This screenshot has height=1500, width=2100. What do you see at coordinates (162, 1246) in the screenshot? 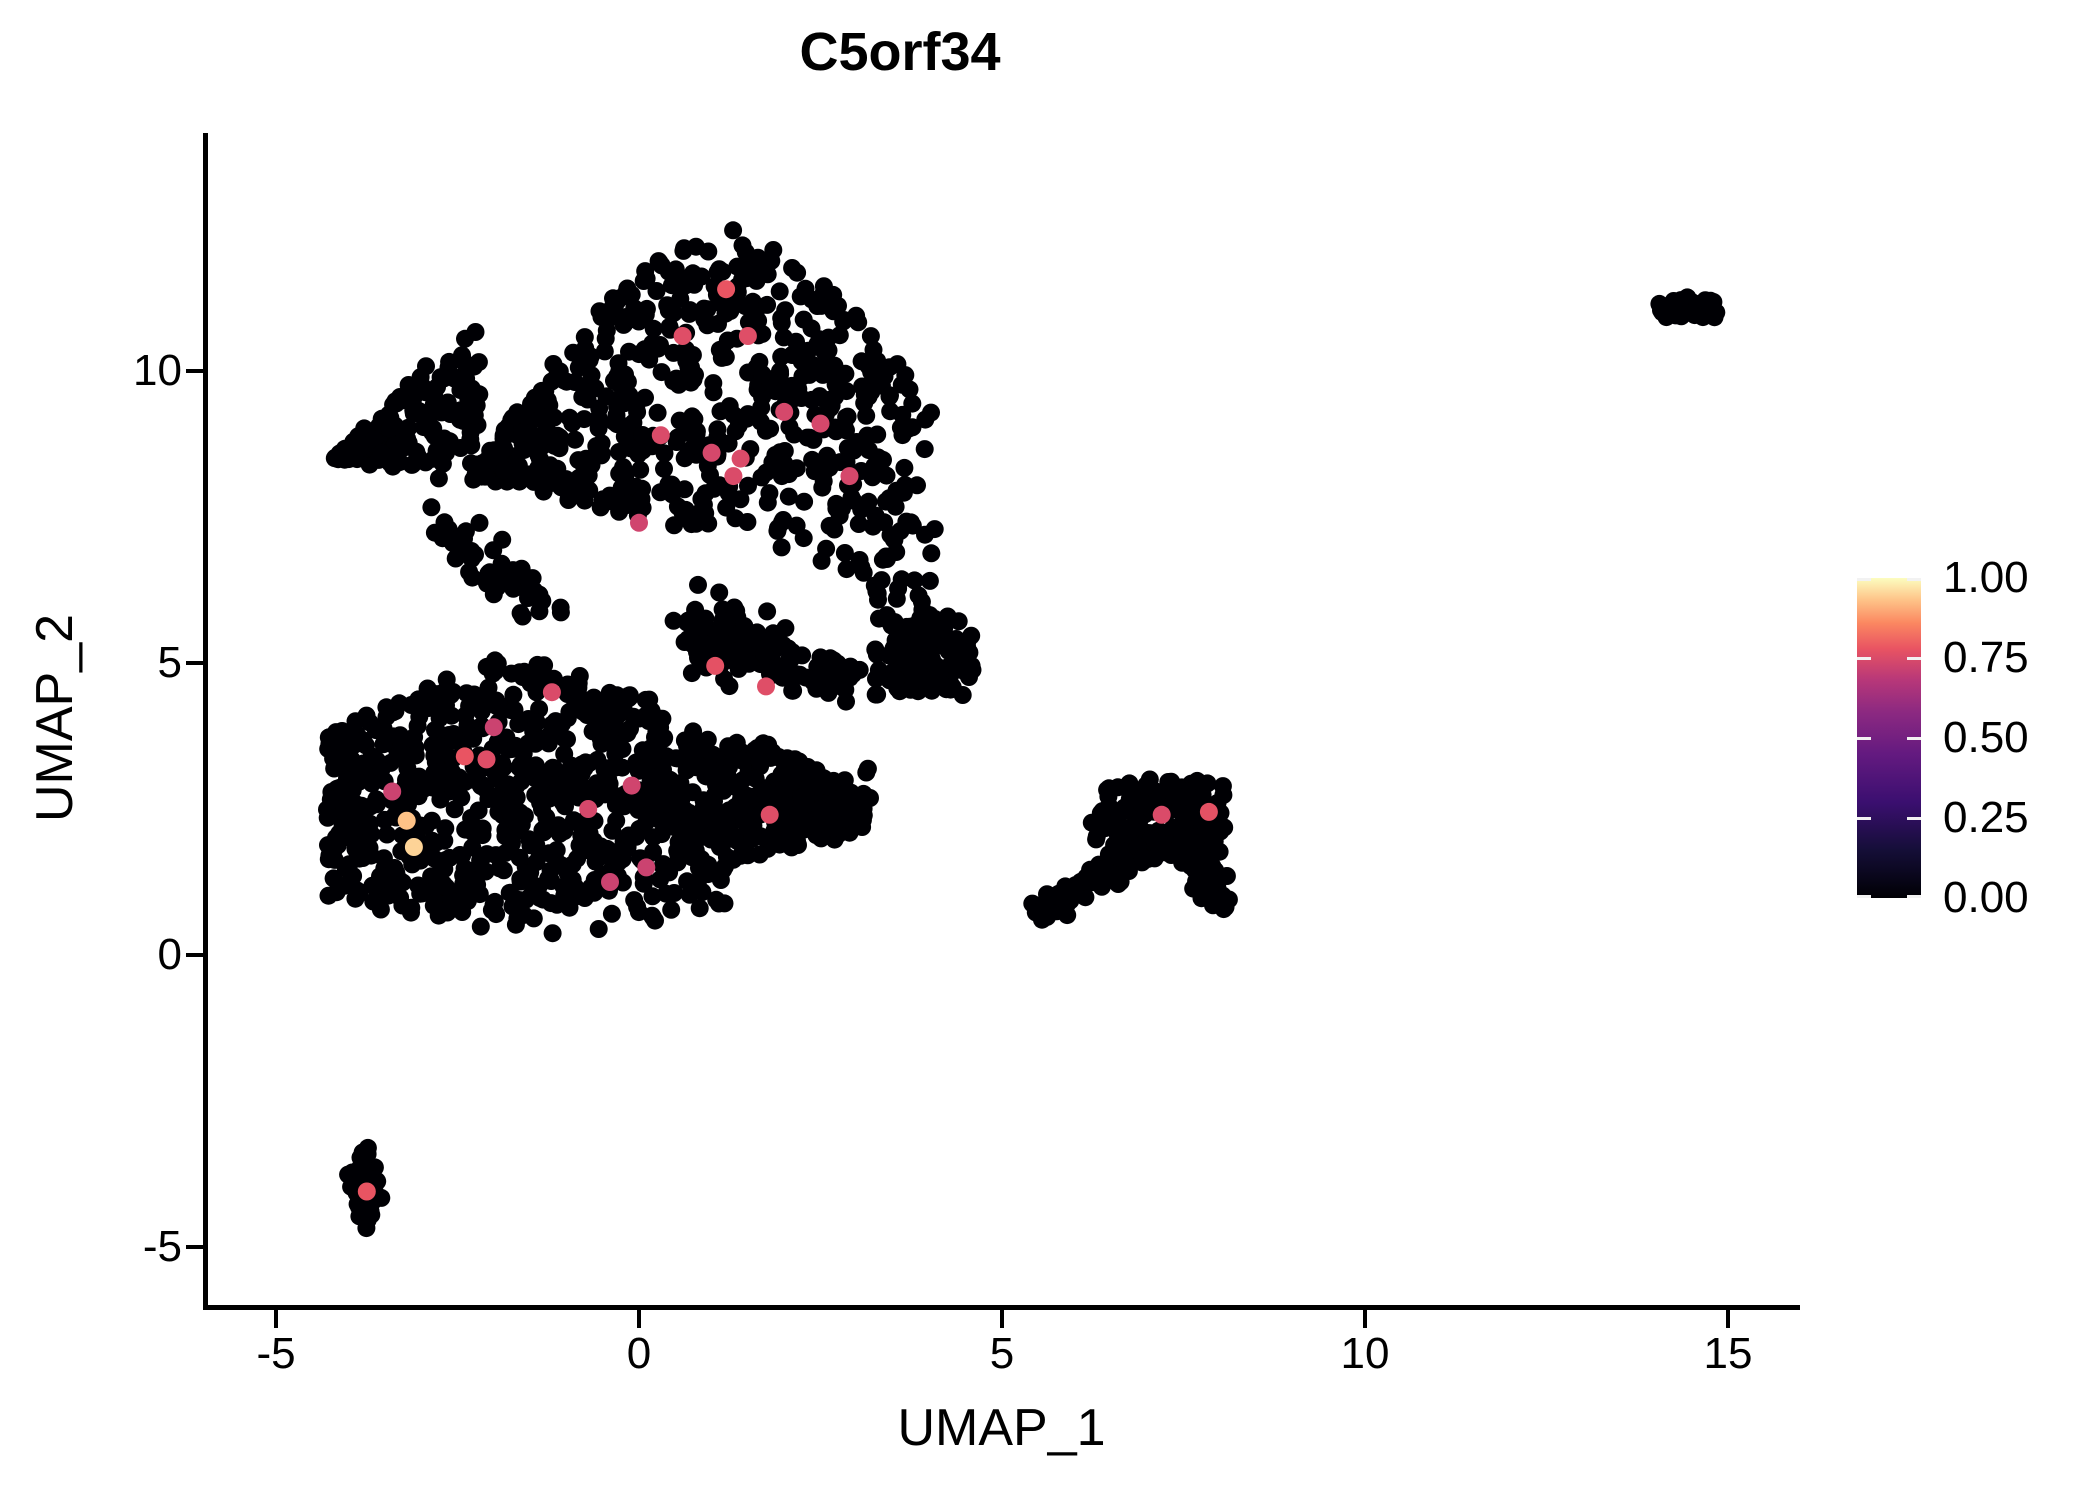
I see `y-tick-label: -5` at bounding box center [162, 1246].